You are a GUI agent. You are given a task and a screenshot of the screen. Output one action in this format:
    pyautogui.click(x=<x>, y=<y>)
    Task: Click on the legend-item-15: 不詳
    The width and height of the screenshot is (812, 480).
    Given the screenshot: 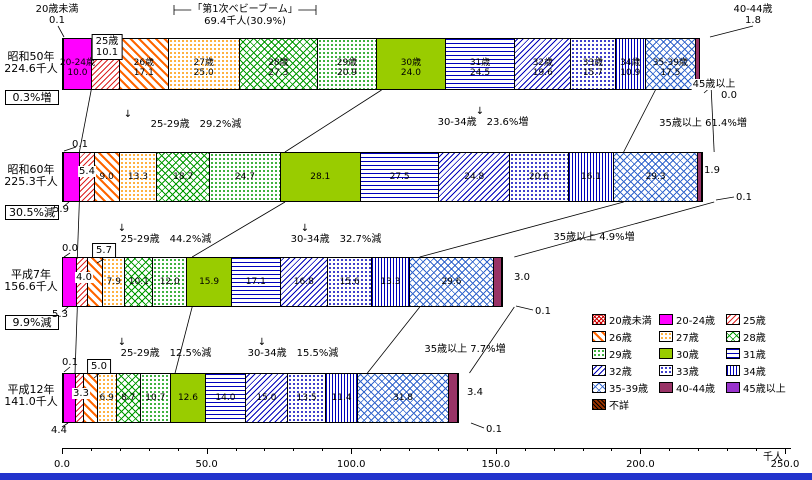 What is the action you would take?
    pyautogui.click(x=610, y=404)
    